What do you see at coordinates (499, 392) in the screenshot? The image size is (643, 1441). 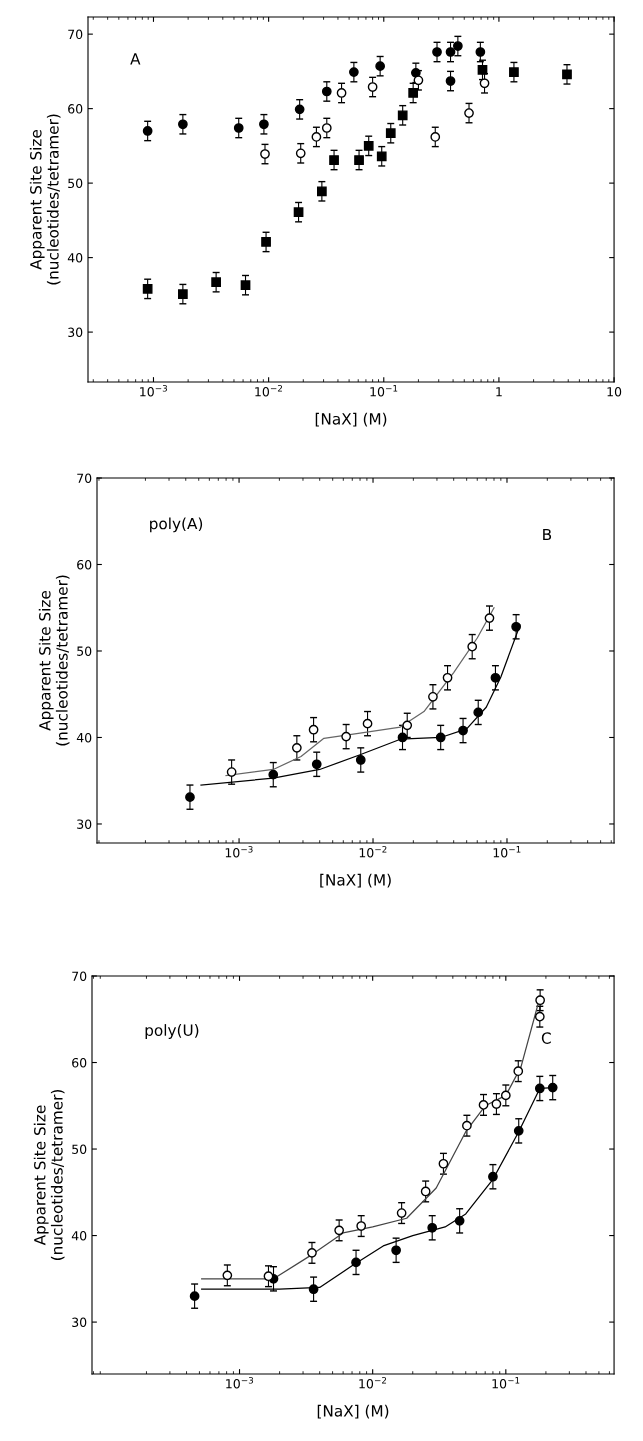 I see `x-tick-label: 1` at bounding box center [499, 392].